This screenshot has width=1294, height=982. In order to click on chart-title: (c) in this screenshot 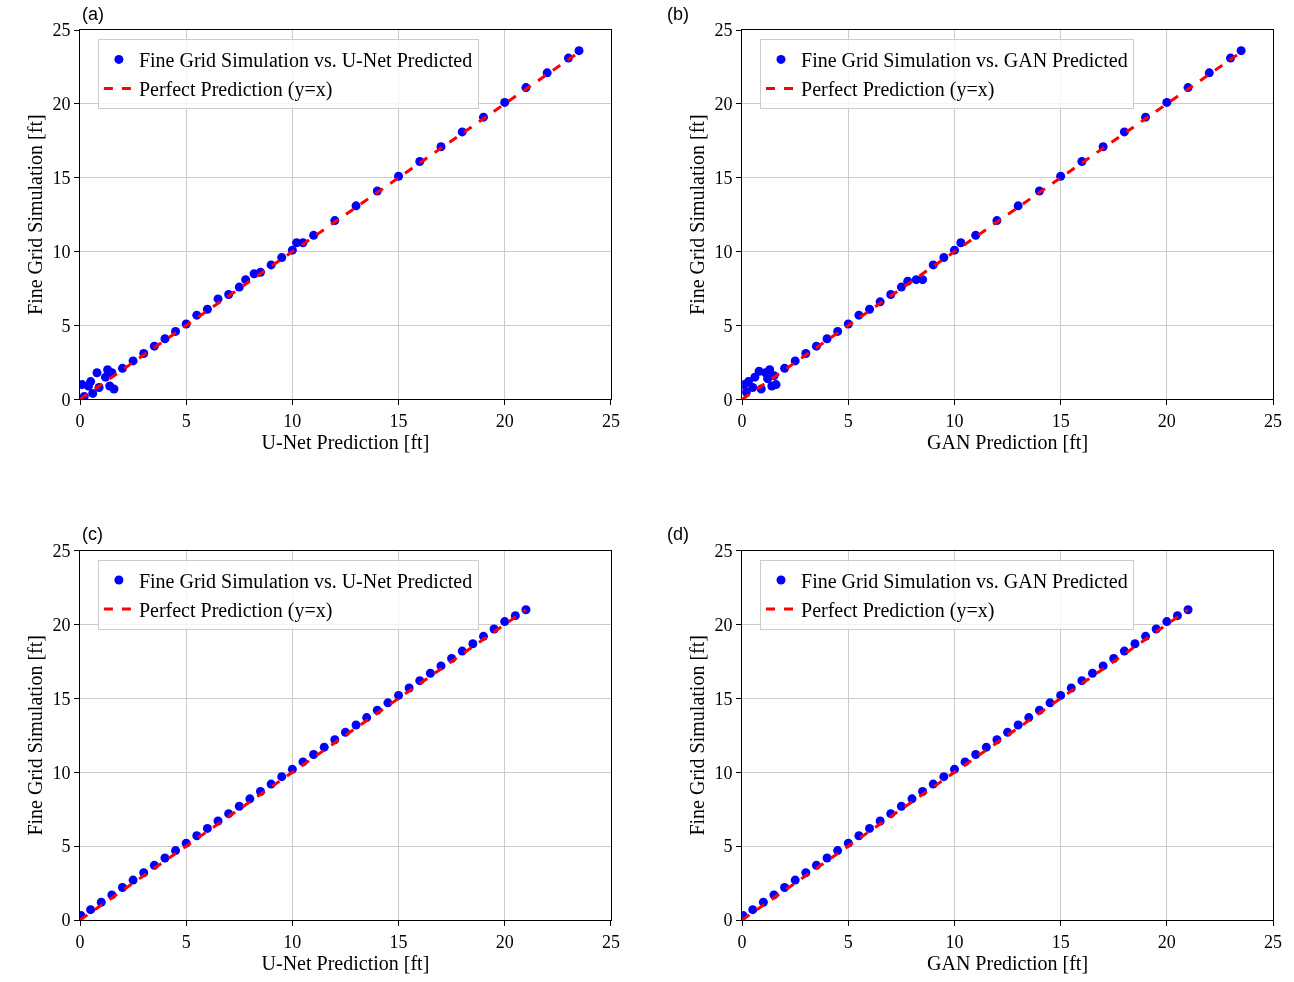, I will do `click(92, 534)`.